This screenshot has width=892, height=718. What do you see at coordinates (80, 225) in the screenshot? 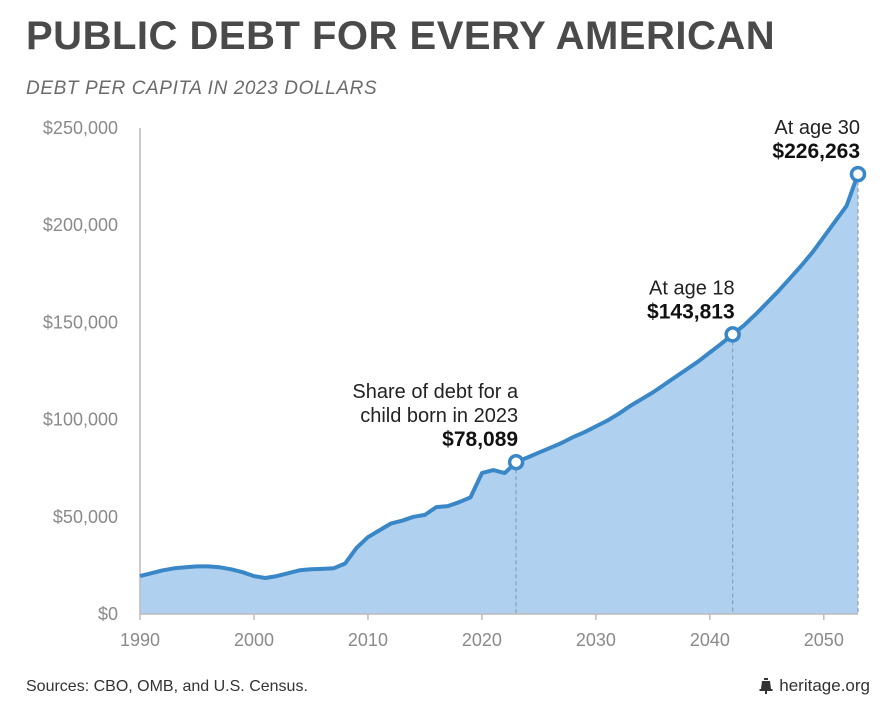
I see `y-tick-label: $200,000` at bounding box center [80, 225].